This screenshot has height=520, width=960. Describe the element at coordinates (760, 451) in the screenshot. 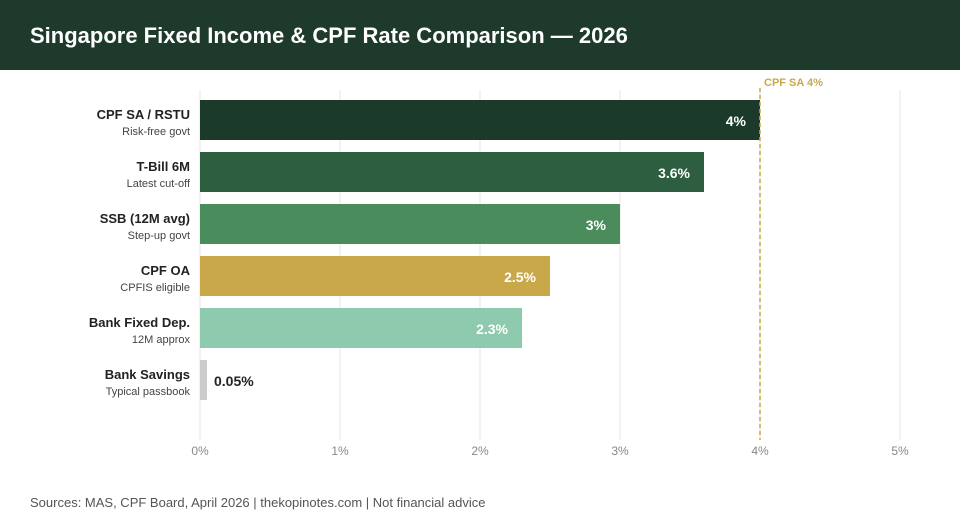

I see `x-tick-label: 4%` at that location.